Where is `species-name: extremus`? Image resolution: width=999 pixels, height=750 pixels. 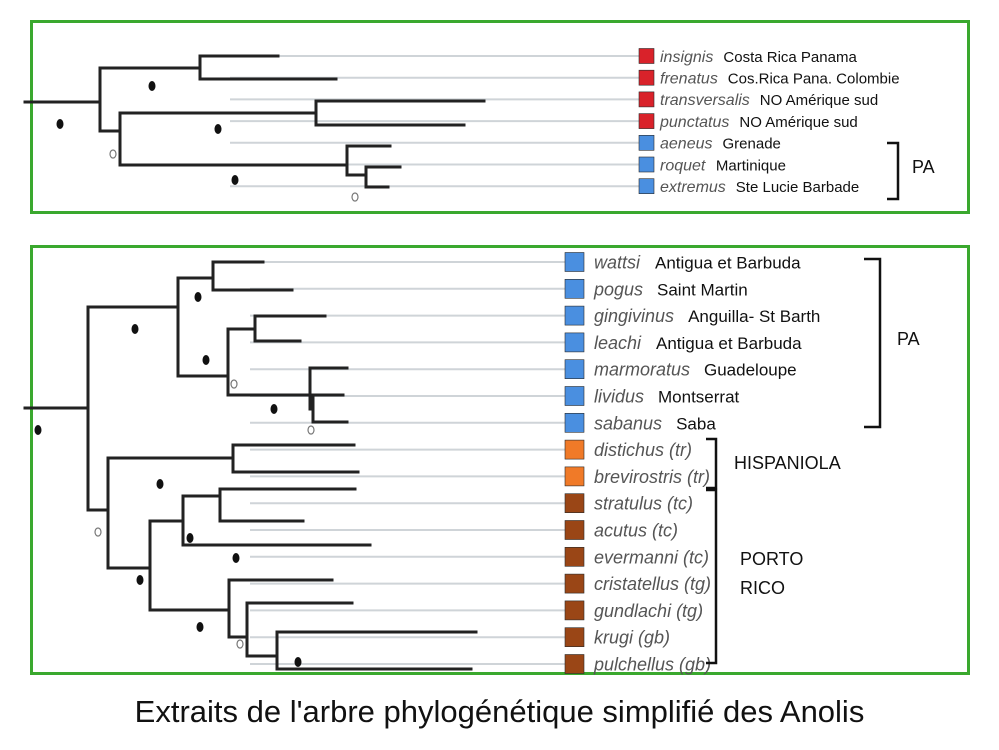 species-name: extremus is located at coordinates (693, 187).